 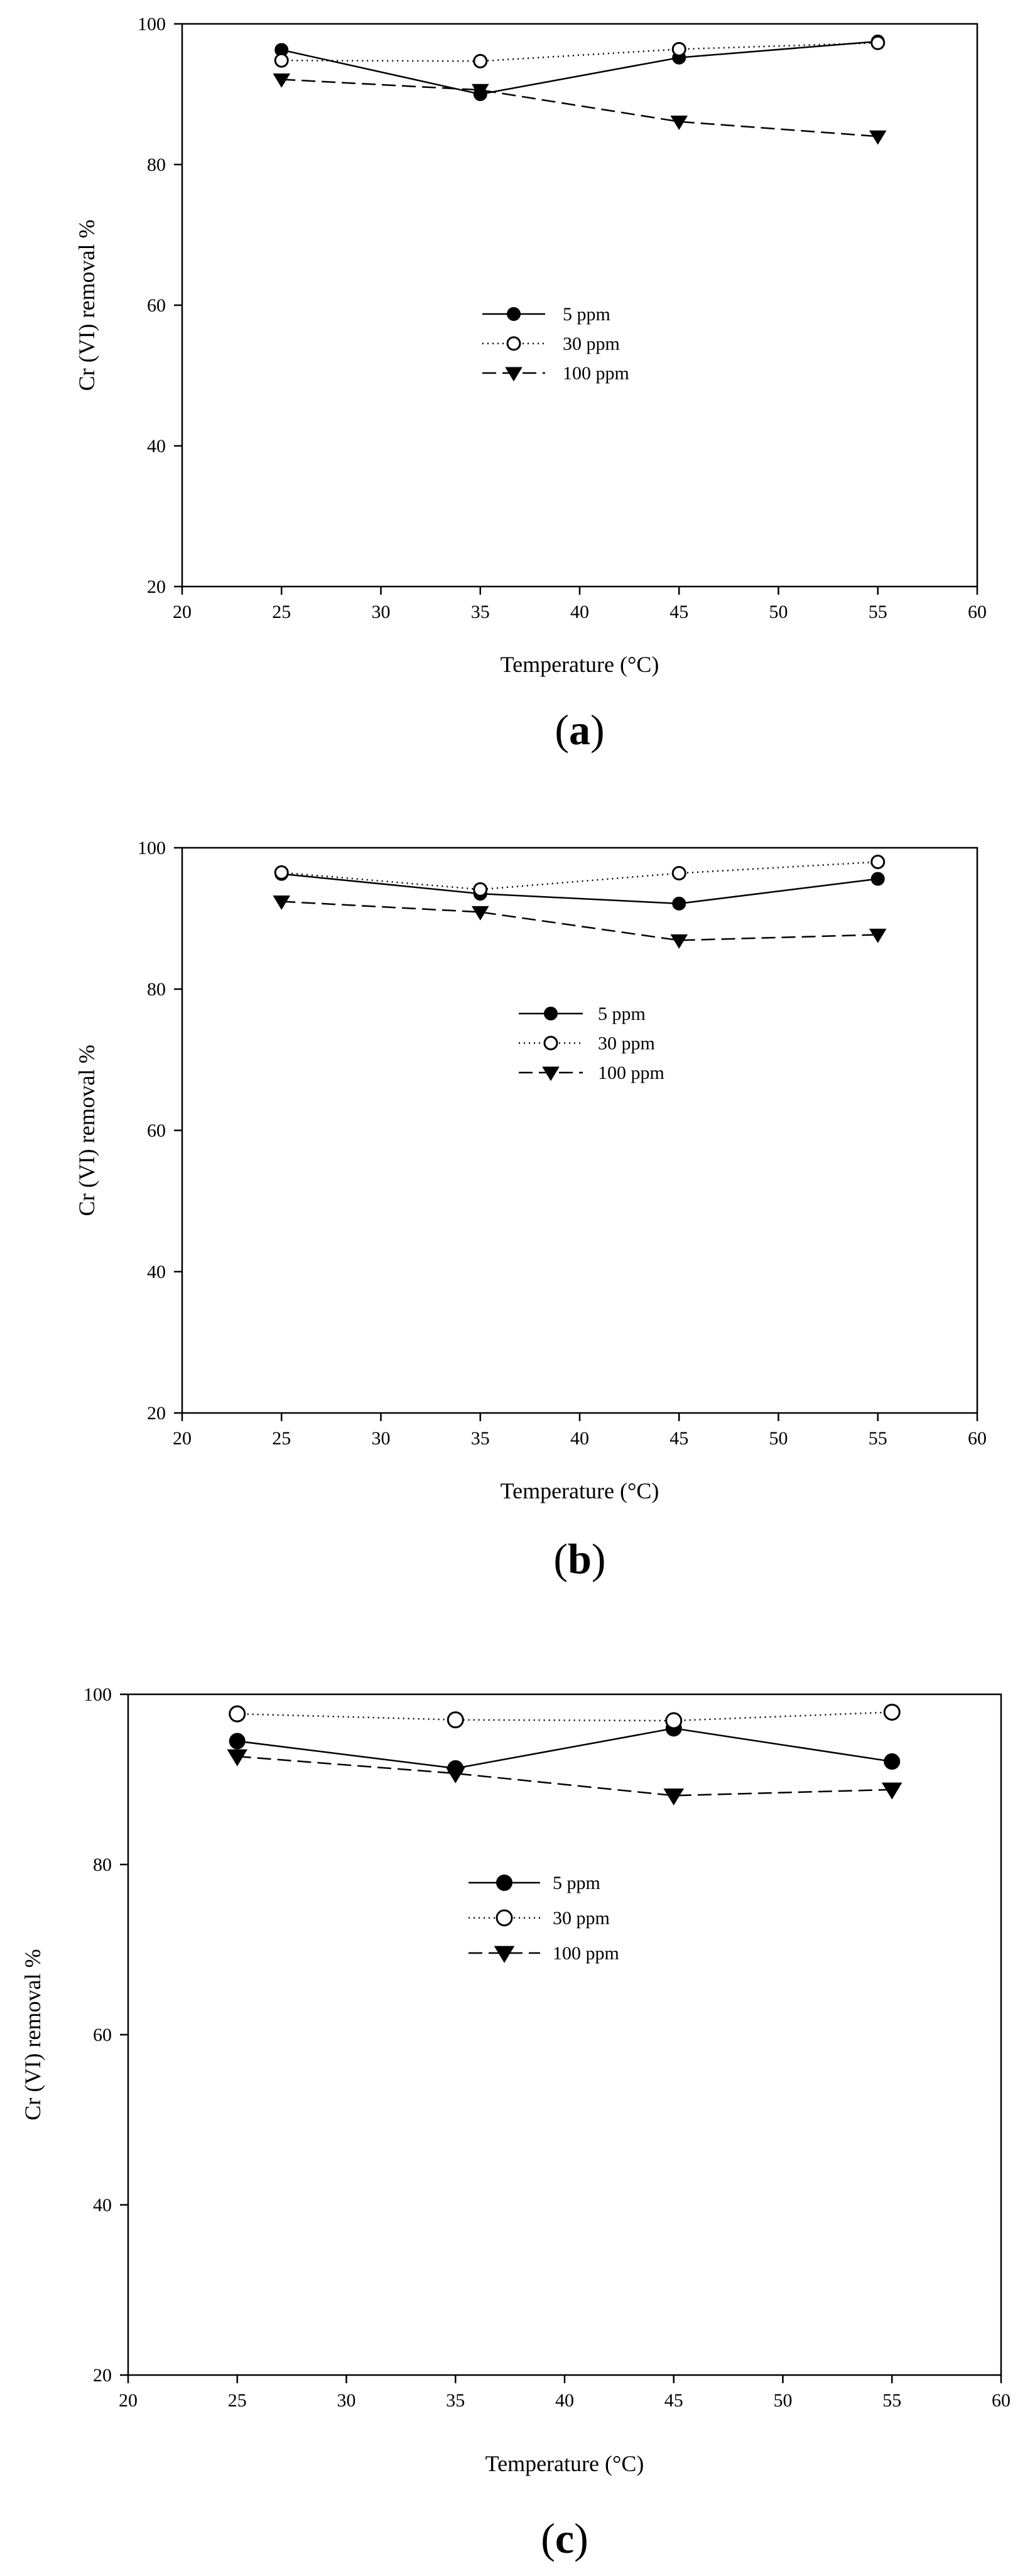 What do you see at coordinates (678, 1439) in the screenshot?
I see `x-tick-label: 45` at bounding box center [678, 1439].